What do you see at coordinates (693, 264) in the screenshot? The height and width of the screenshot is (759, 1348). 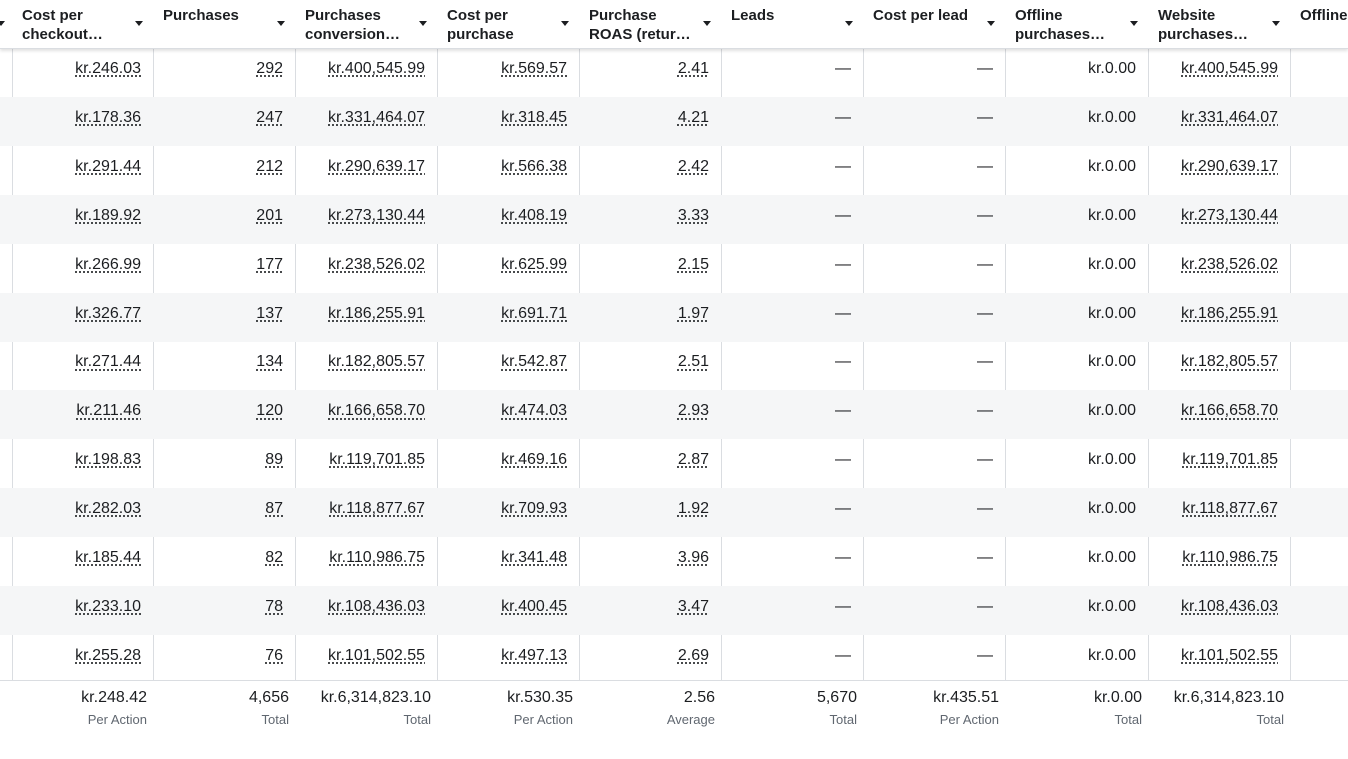 I see `table-cell: 2.15` at bounding box center [693, 264].